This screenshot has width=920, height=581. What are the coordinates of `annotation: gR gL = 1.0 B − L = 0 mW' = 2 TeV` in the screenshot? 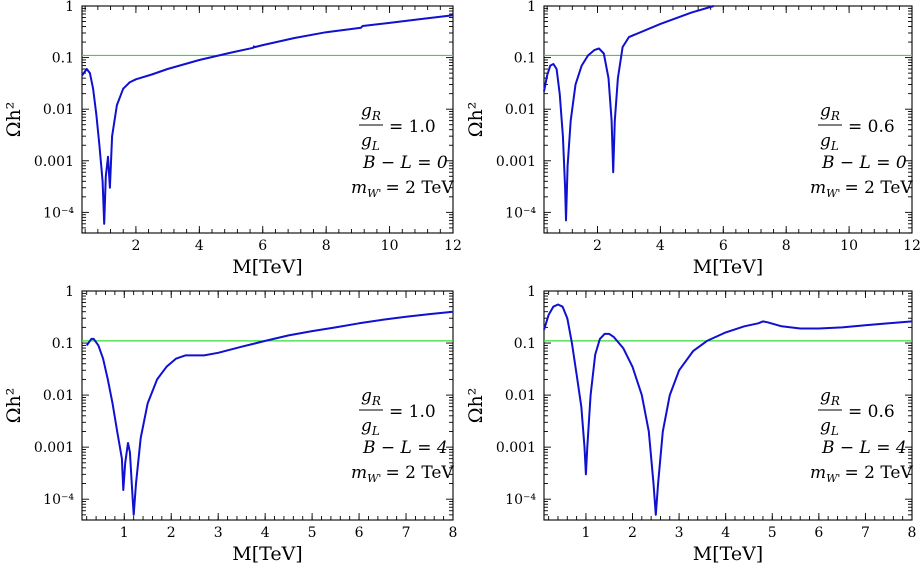 It's located at (402, 150).